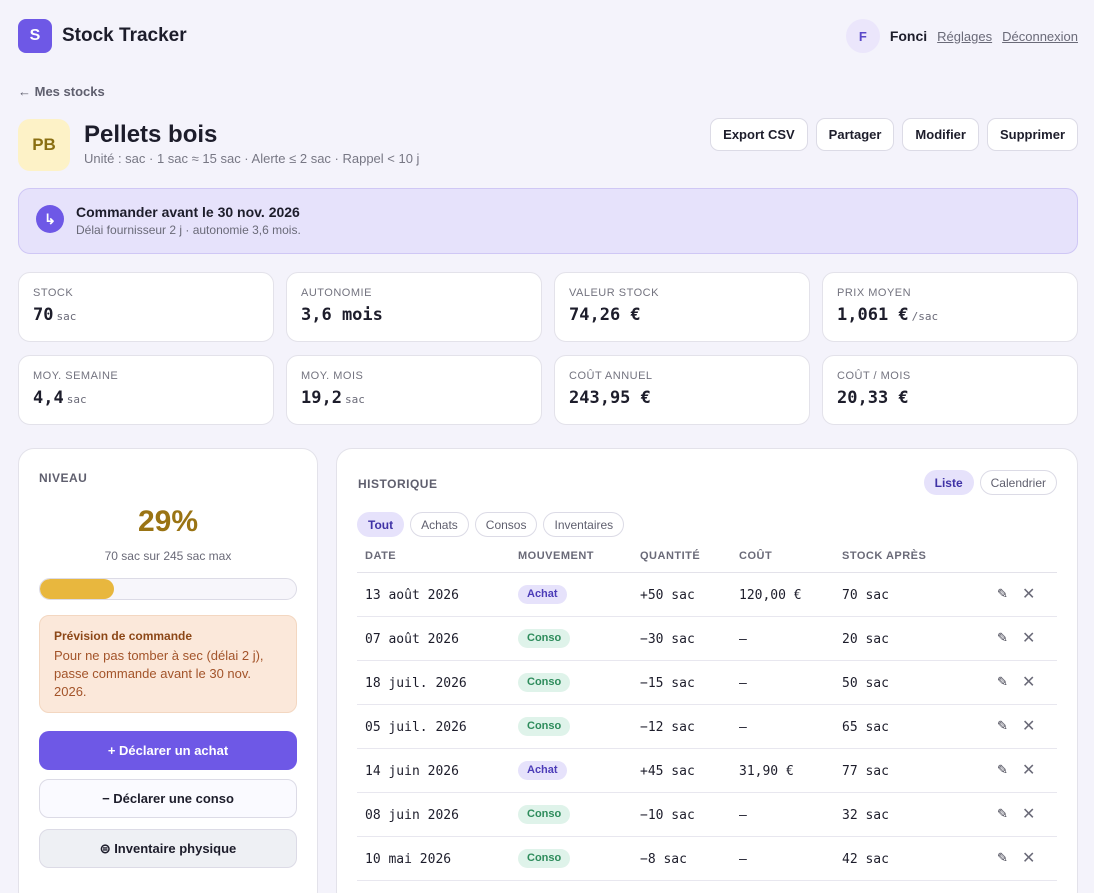  Describe the element at coordinates (146, 390) in the screenshot. I see `stat-card-moy-semaine: Moy. semaine 4,4 sac` at that location.